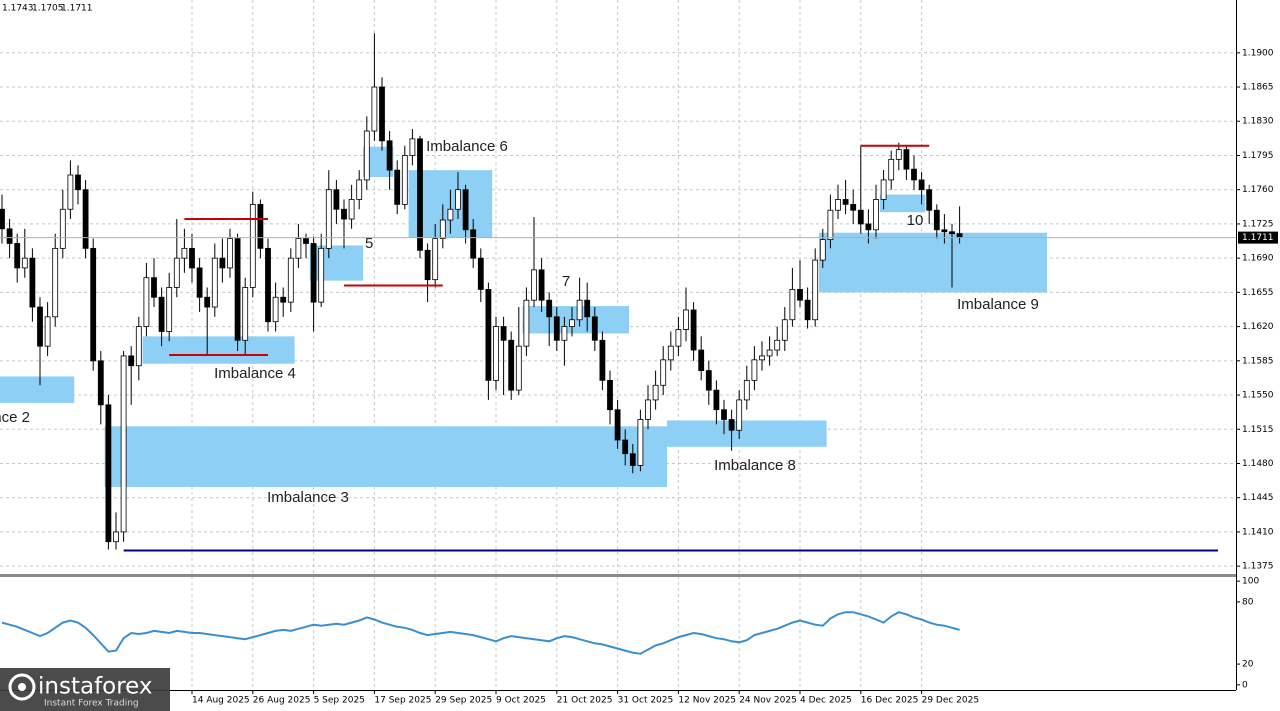  Describe the element at coordinates (826, 701) in the screenshot. I see `x-tick-label: 4 Dec 2025` at that location.